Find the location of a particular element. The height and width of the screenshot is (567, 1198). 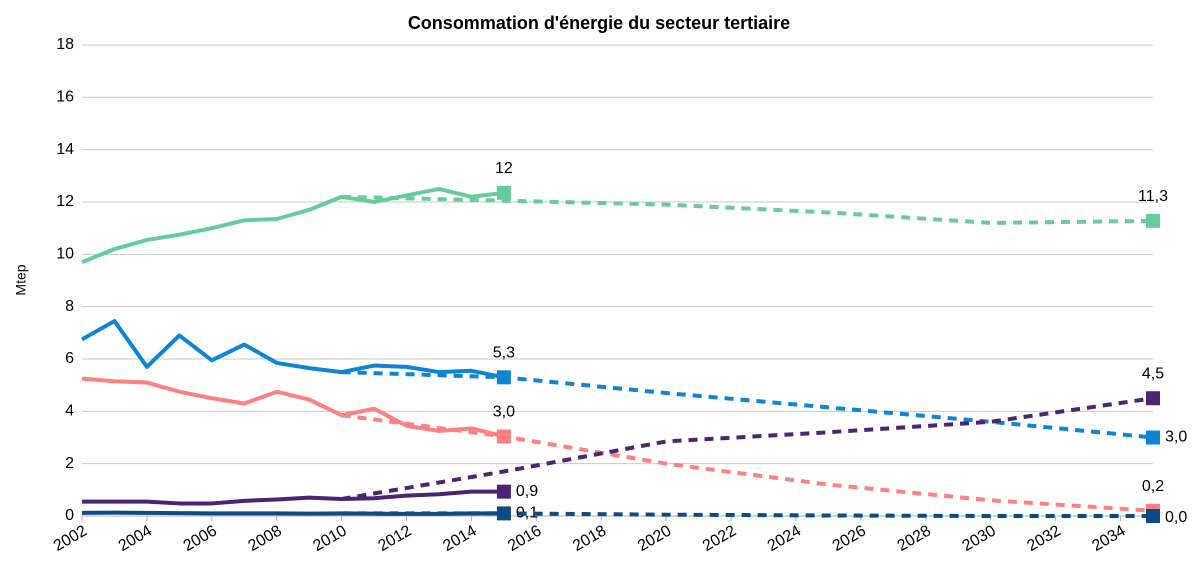

x-tick-label: 2034 is located at coordinates (1108, 538).